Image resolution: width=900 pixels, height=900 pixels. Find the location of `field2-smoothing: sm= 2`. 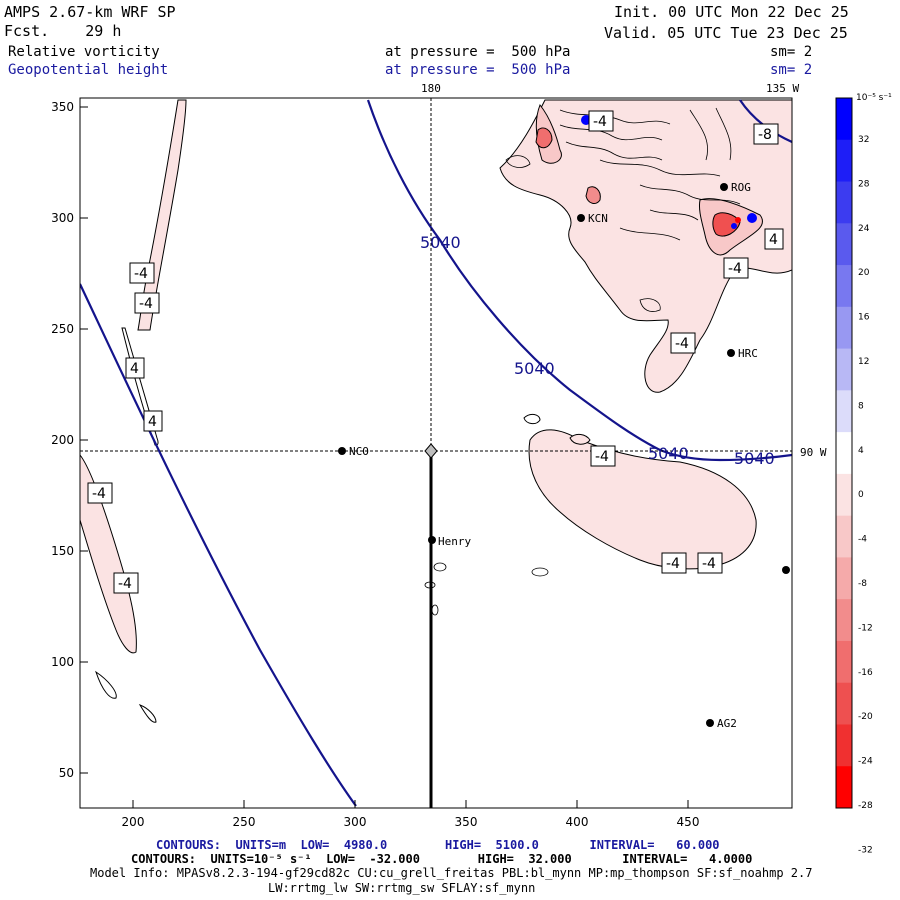

field2-smoothing: sm= 2 is located at coordinates (791, 70).